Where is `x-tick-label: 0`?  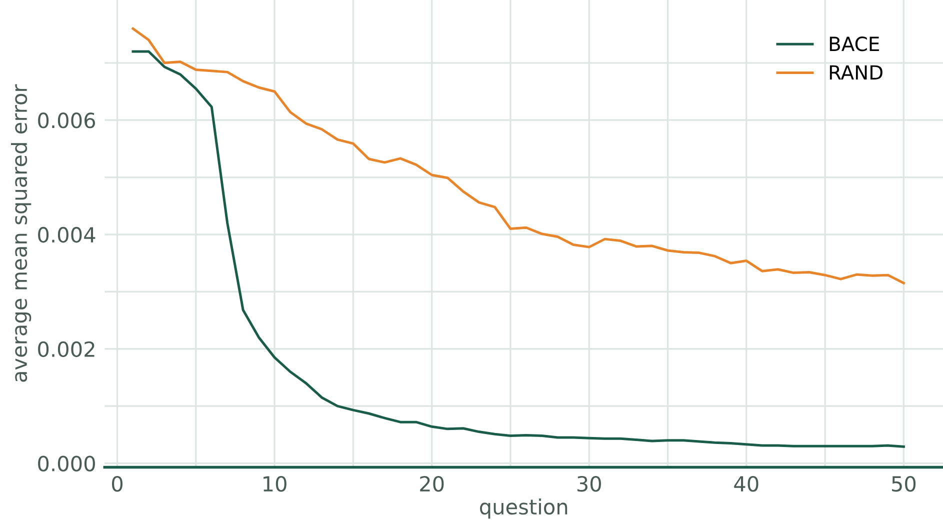 x-tick-label: 0 is located at coordinates (117, 484).